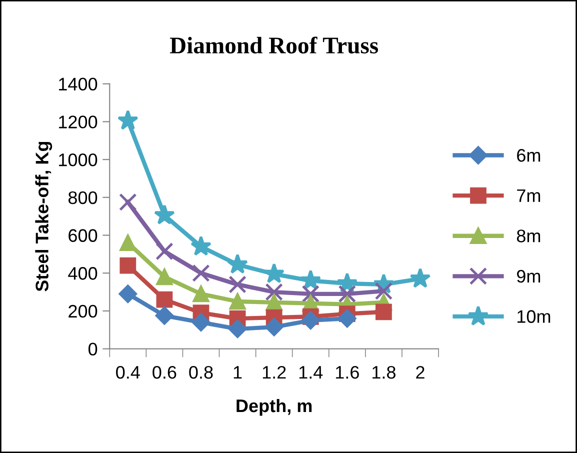  I want to click on x-tick-label: 0.4, so click(128, 372).